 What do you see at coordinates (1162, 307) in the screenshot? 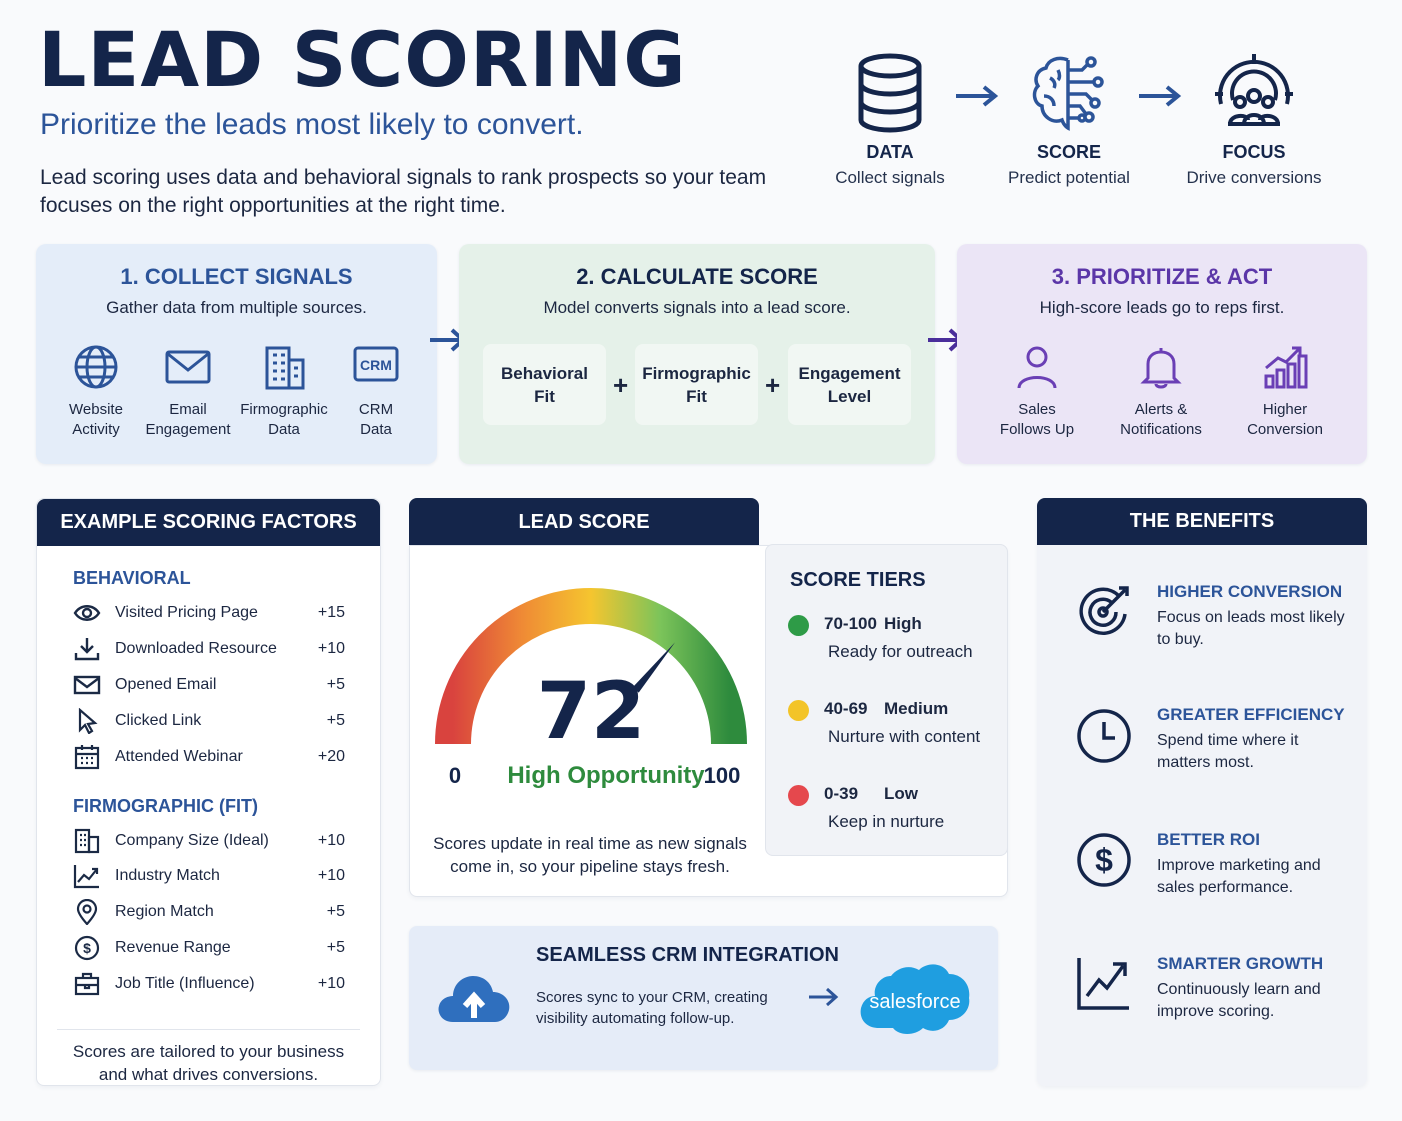
I see `step-desc: High-score leads go to reps first.` at bounding box center [1162, 307].